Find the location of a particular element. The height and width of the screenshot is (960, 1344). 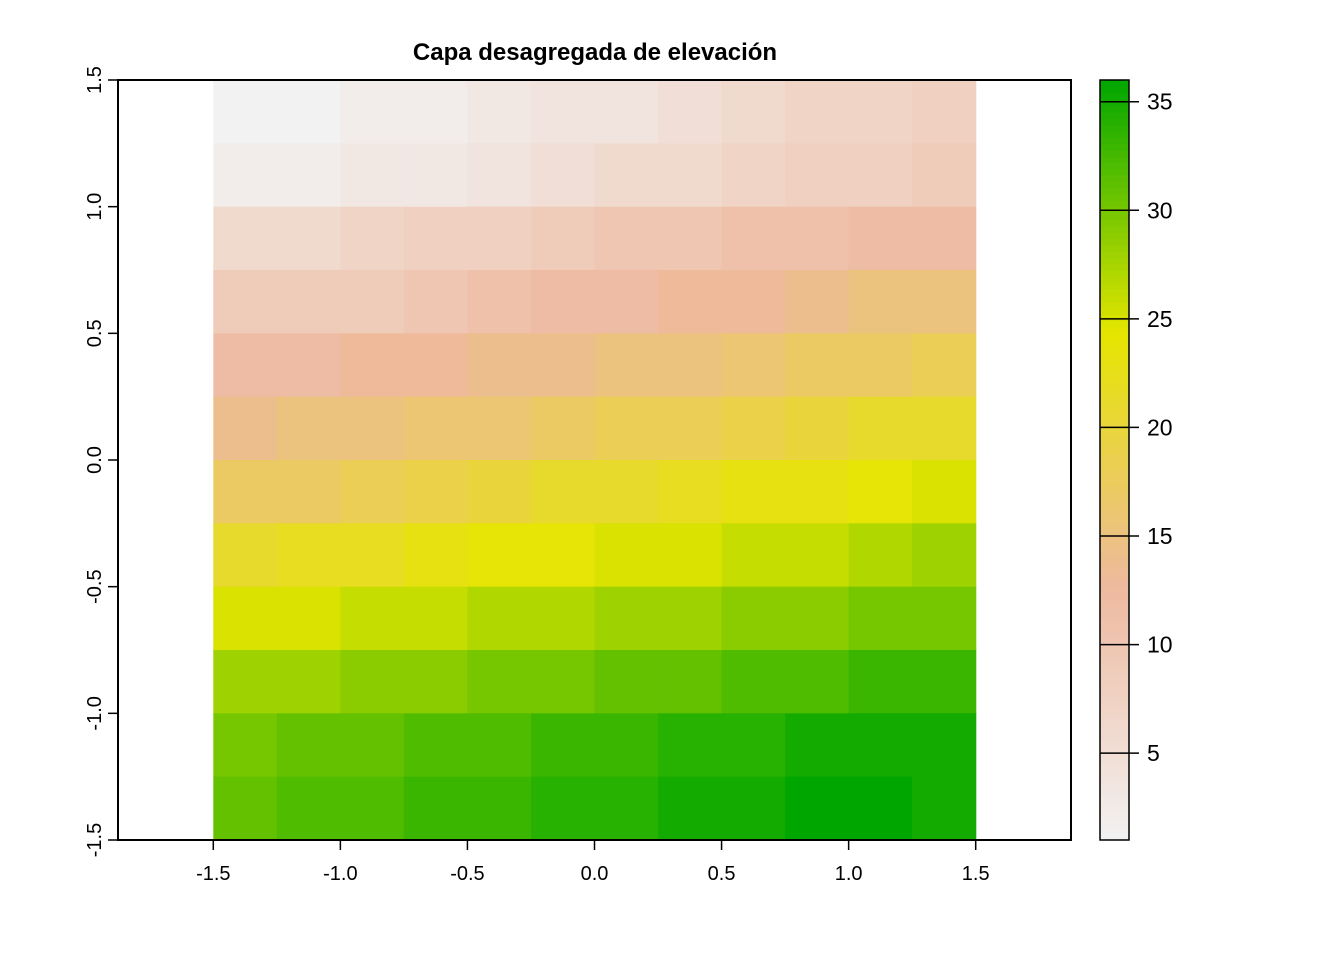

x-tick-label: 0.0 is located at coordinates (595, 874).